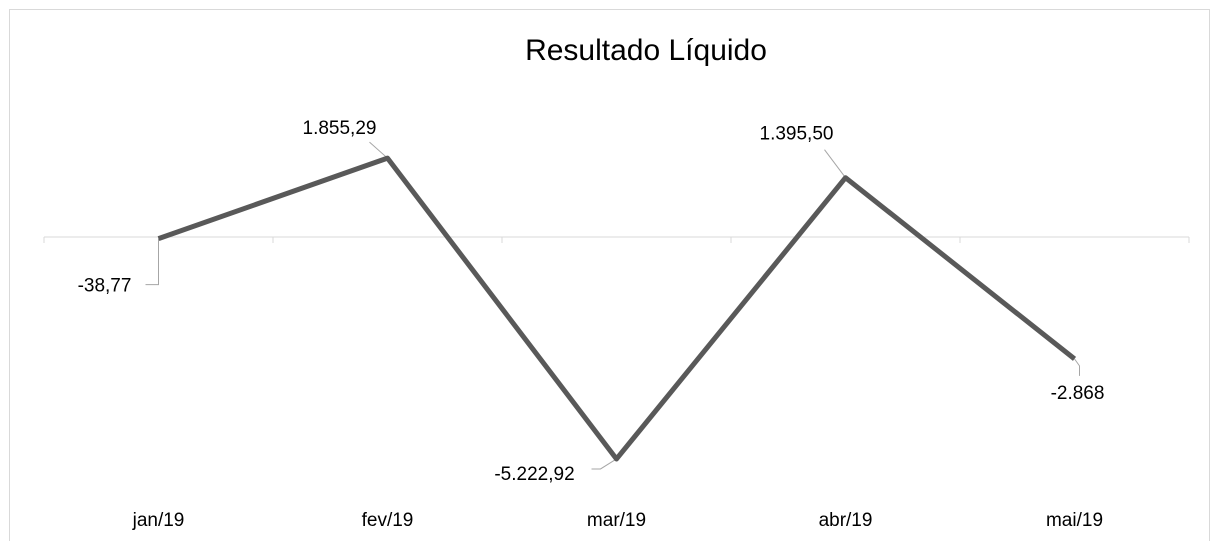 This screenshot has height=541, width=1219. I want to click on chart-title: Resultado Líquido, so click(646, 50).